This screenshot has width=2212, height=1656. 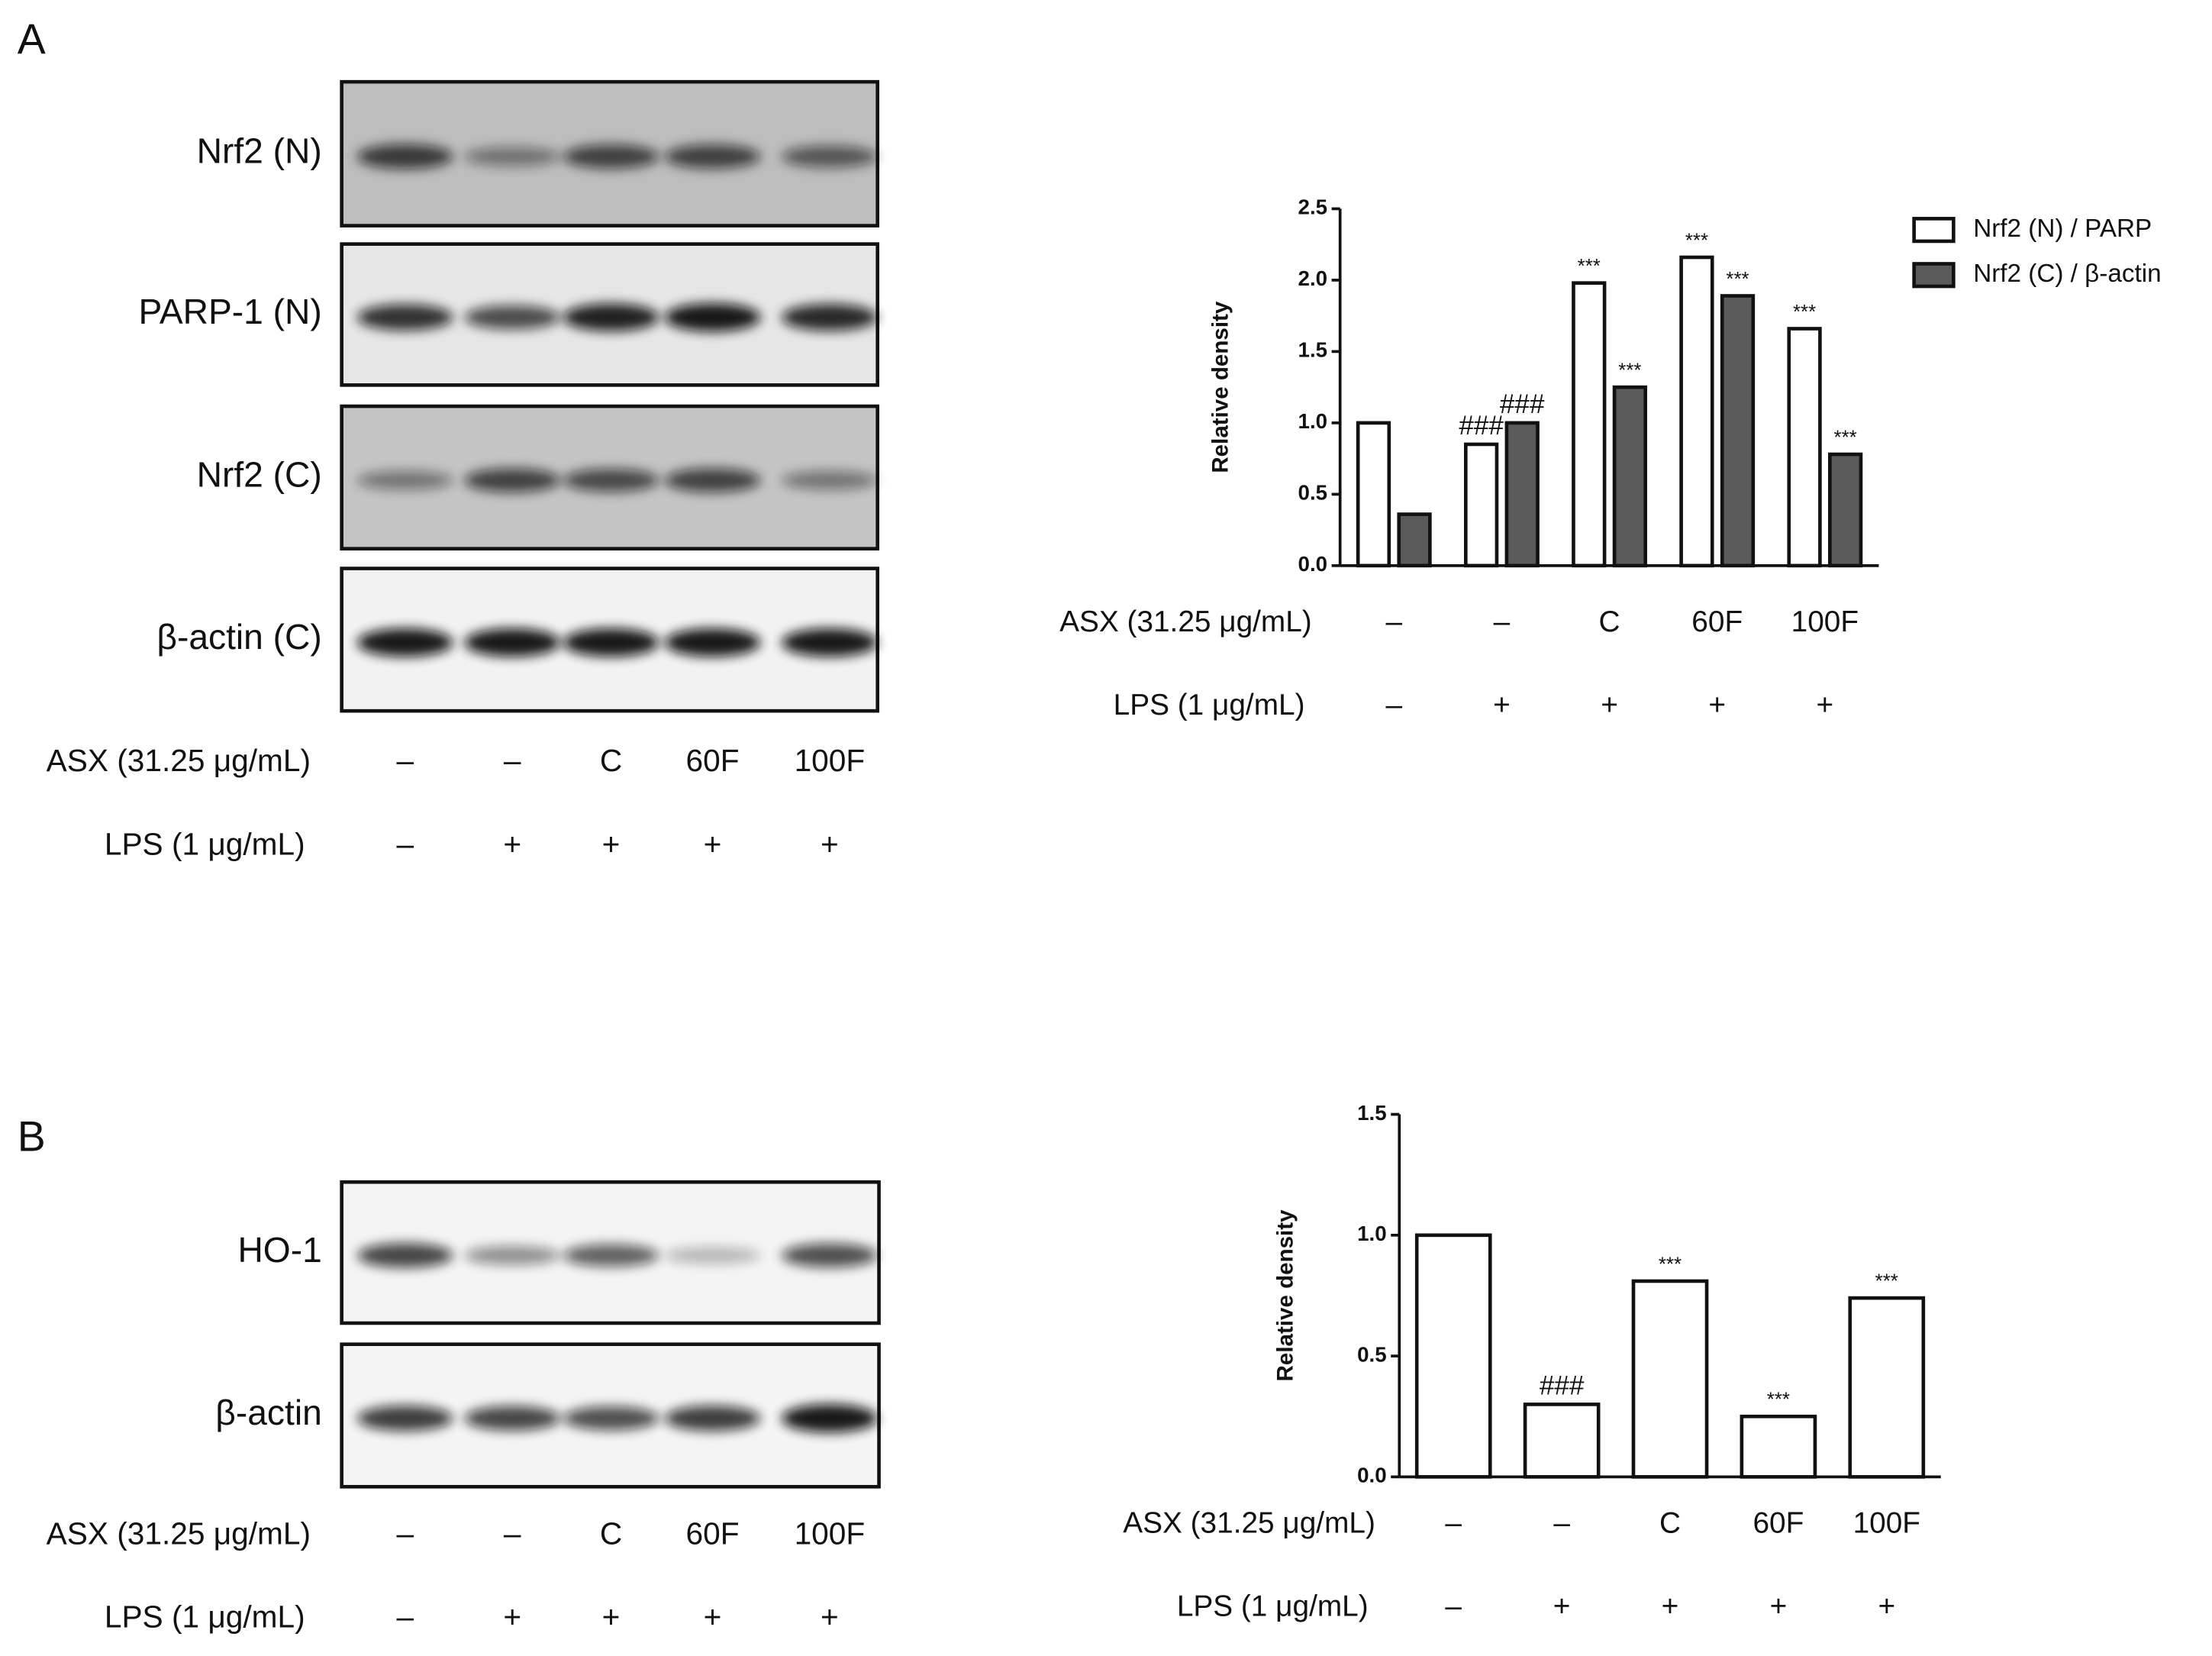 What do you see at coordinates (1313, 207) in the screenshot?
I see `y-tick-label: 2.5` at bounding box center [1313, 207].